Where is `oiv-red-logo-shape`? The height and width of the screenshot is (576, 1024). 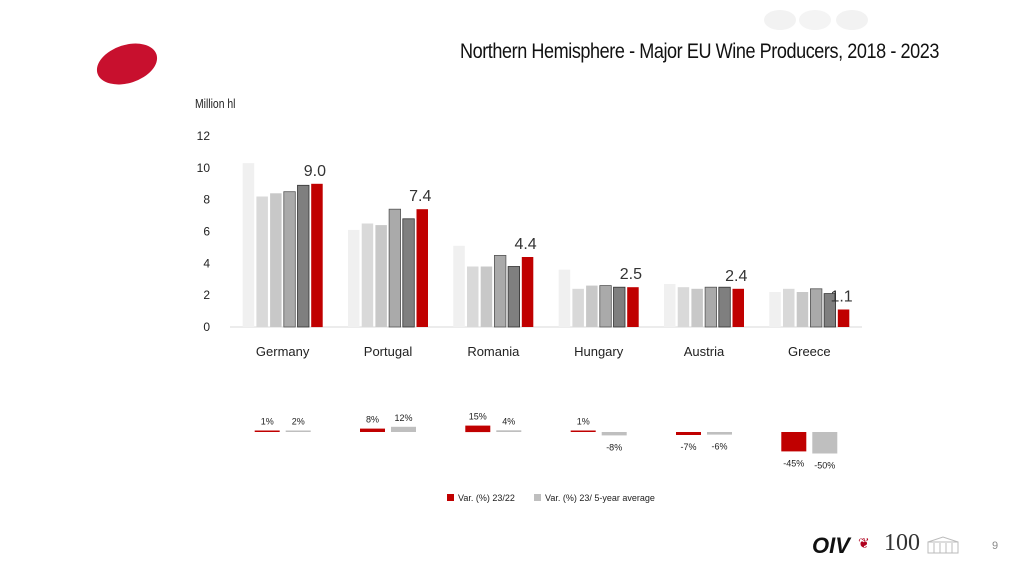
oiv-red-logo-shape is located at coordinates (127, 64).